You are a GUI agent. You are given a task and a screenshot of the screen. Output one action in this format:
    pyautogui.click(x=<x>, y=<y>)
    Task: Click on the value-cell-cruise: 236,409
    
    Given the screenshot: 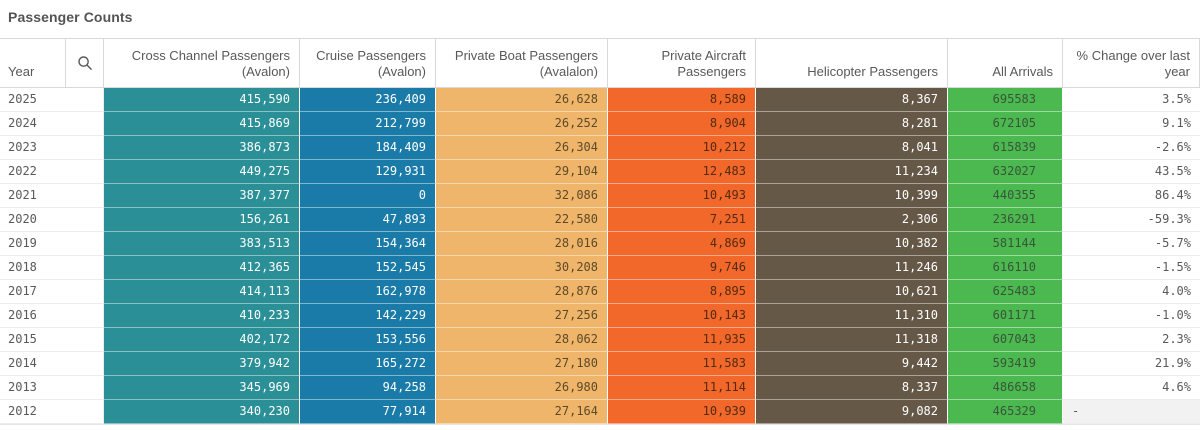 What is the action you would take?
    pyautogui.click(x=368, y=100)
    